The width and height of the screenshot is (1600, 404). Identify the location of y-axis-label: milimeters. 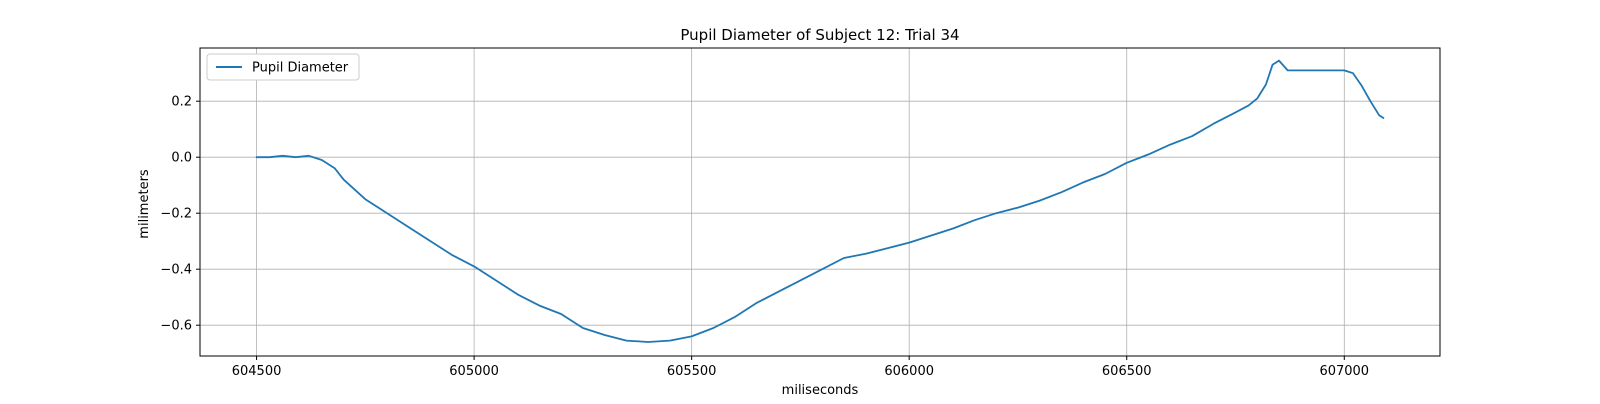
(144, 204).